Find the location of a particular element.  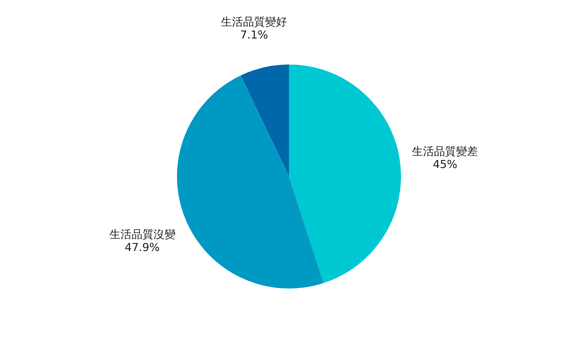

data-label: 45% is located at coordinates (445, 164).